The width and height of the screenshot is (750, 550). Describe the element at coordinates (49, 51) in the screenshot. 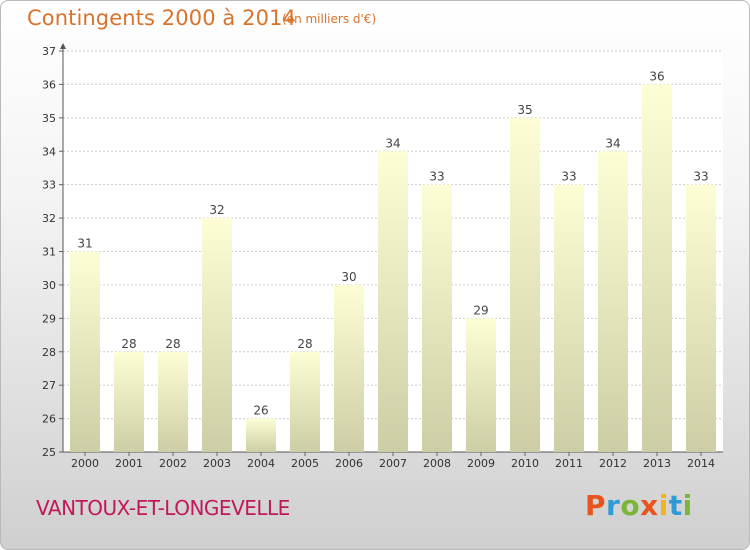

I see `y-tick-label: 37` at that location.